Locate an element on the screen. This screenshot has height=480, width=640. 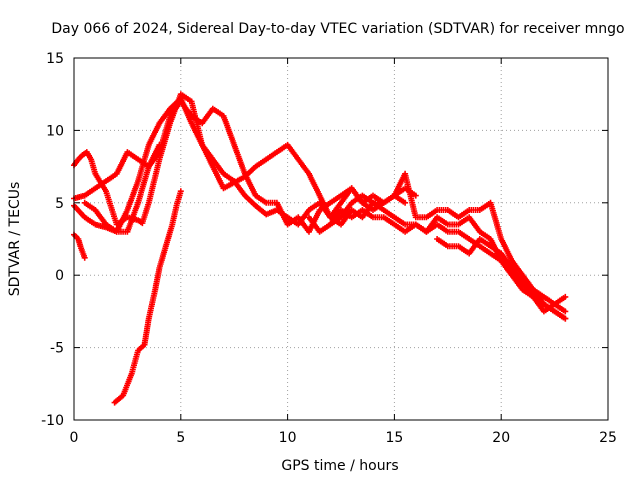
y-tick-label: 10 is located at coordinates (55, 131).